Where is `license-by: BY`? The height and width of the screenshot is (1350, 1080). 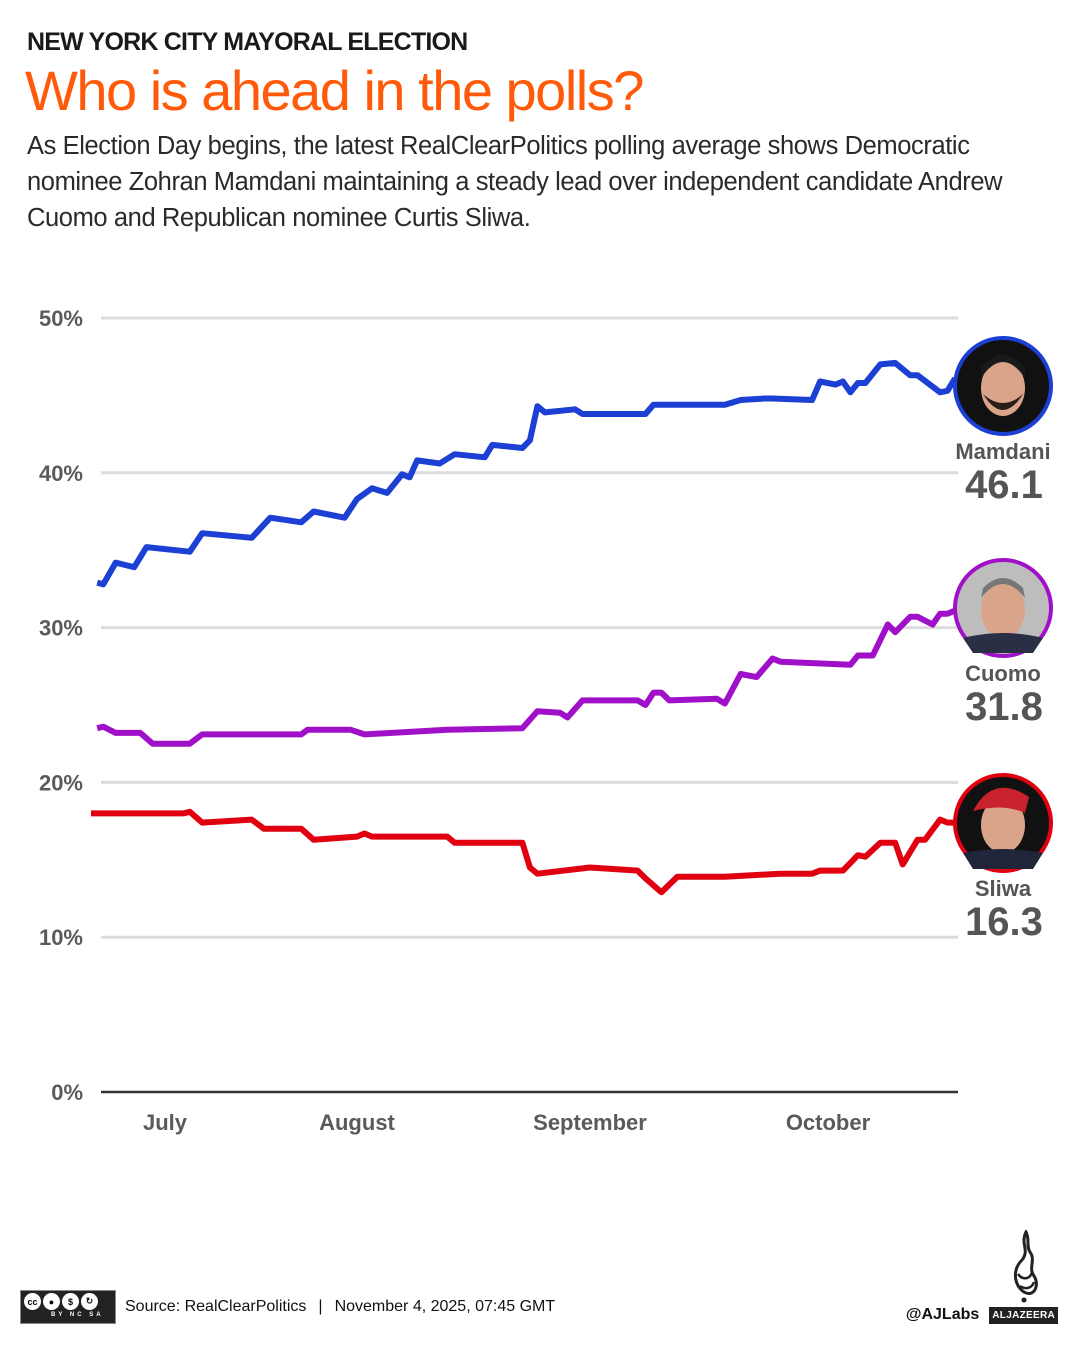 license-by: BY is located at coordinates (58, 1315).